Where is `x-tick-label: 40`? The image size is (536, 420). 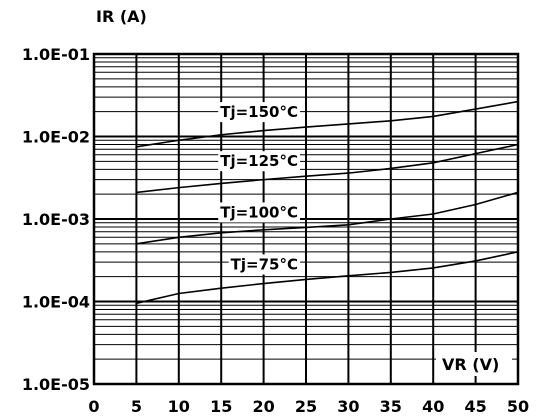 x-tick-label: 40 is located at coordinates (433, 406).